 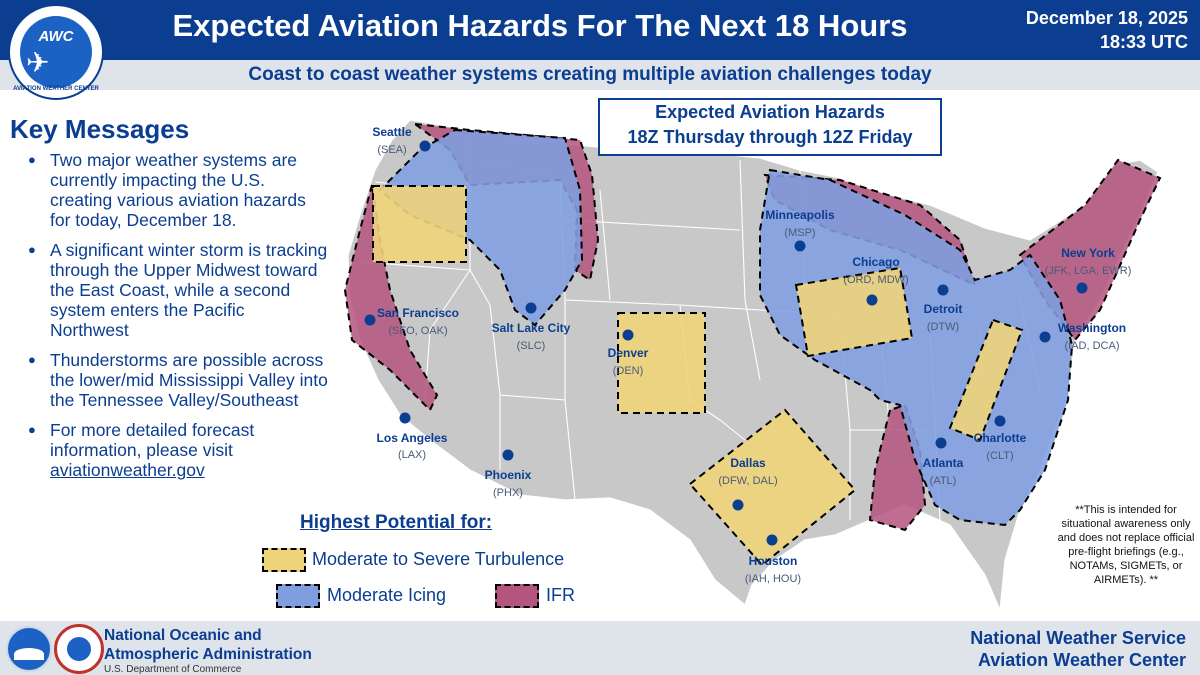 What do you see at coordinates (401, 140) in the screenshot?
I see `city-seattle: Seattle (SEA)` at bounding box center [401, 140].